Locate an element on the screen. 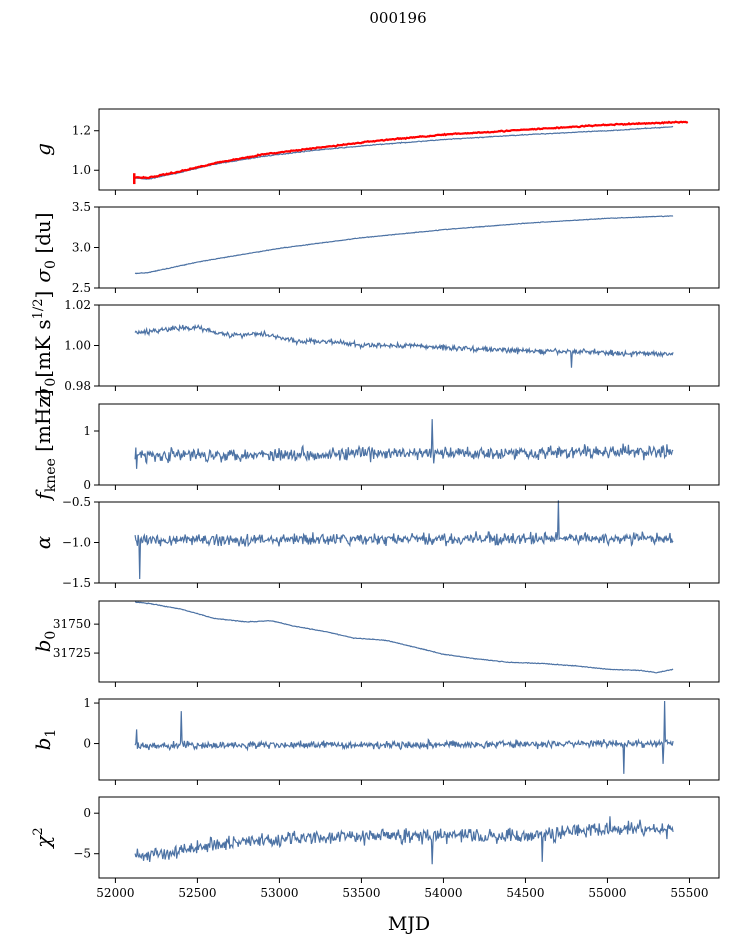 The width and height of the screenshot is (729, 944). panel-6: 0 1 b1 is located at coordinates (375, 740).